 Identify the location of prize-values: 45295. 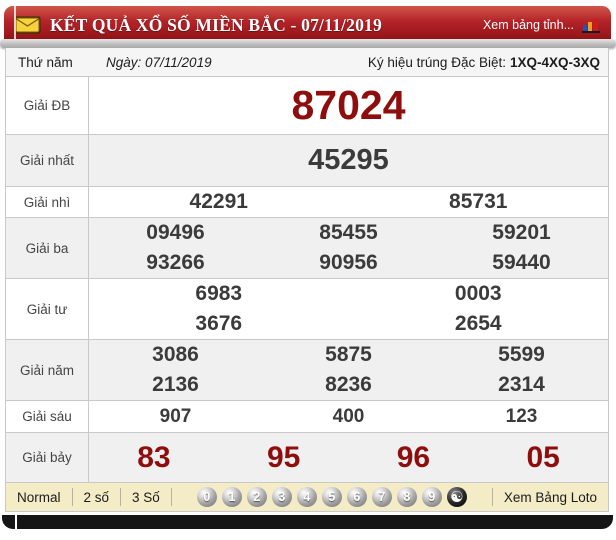
(348, 160).